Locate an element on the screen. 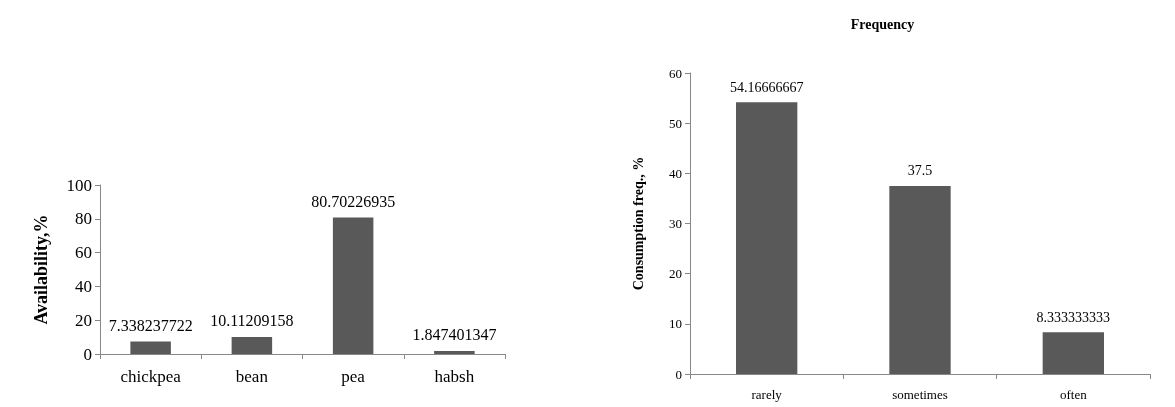 The width and height of the screenshot is (1175, 407). y-tick-label: 10 is located at coordinates (675, 324).